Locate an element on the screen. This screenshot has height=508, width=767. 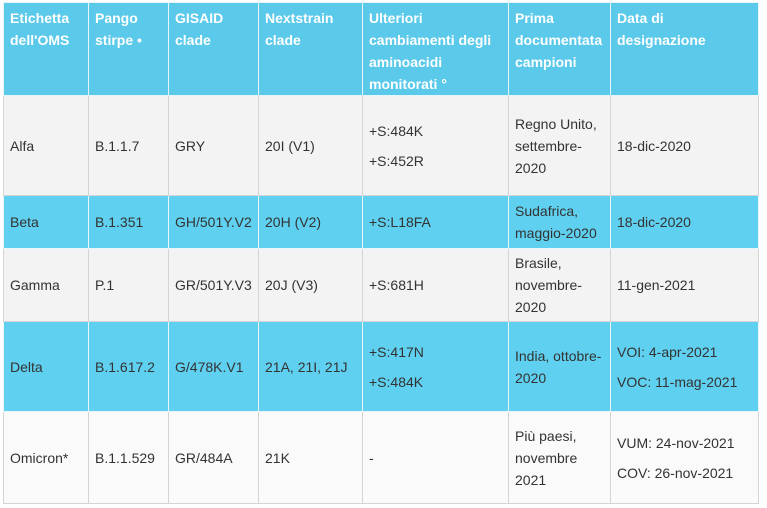
cell: B.1.1.529 is located at coordinates (128, 457).